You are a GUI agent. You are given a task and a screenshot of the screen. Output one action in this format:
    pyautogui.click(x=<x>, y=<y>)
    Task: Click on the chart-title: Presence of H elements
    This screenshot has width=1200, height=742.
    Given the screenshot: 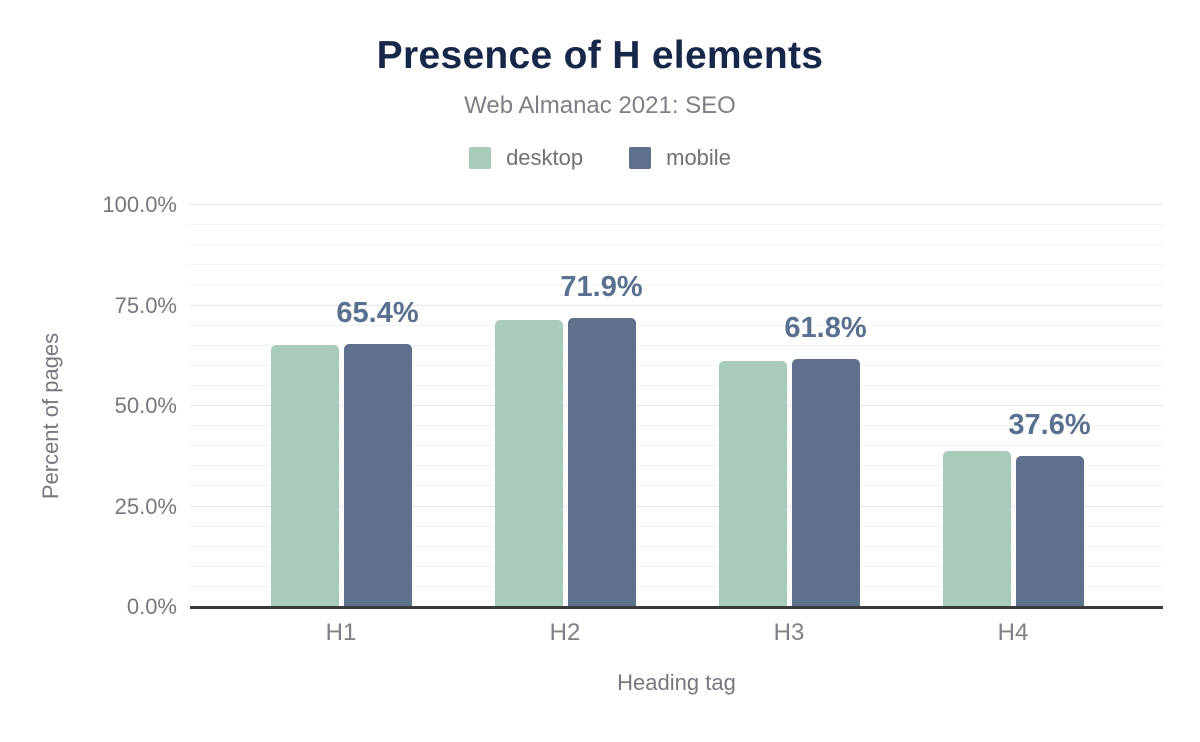 What is the action you would take?
    pyautogui.click(x=600, y=55)
    